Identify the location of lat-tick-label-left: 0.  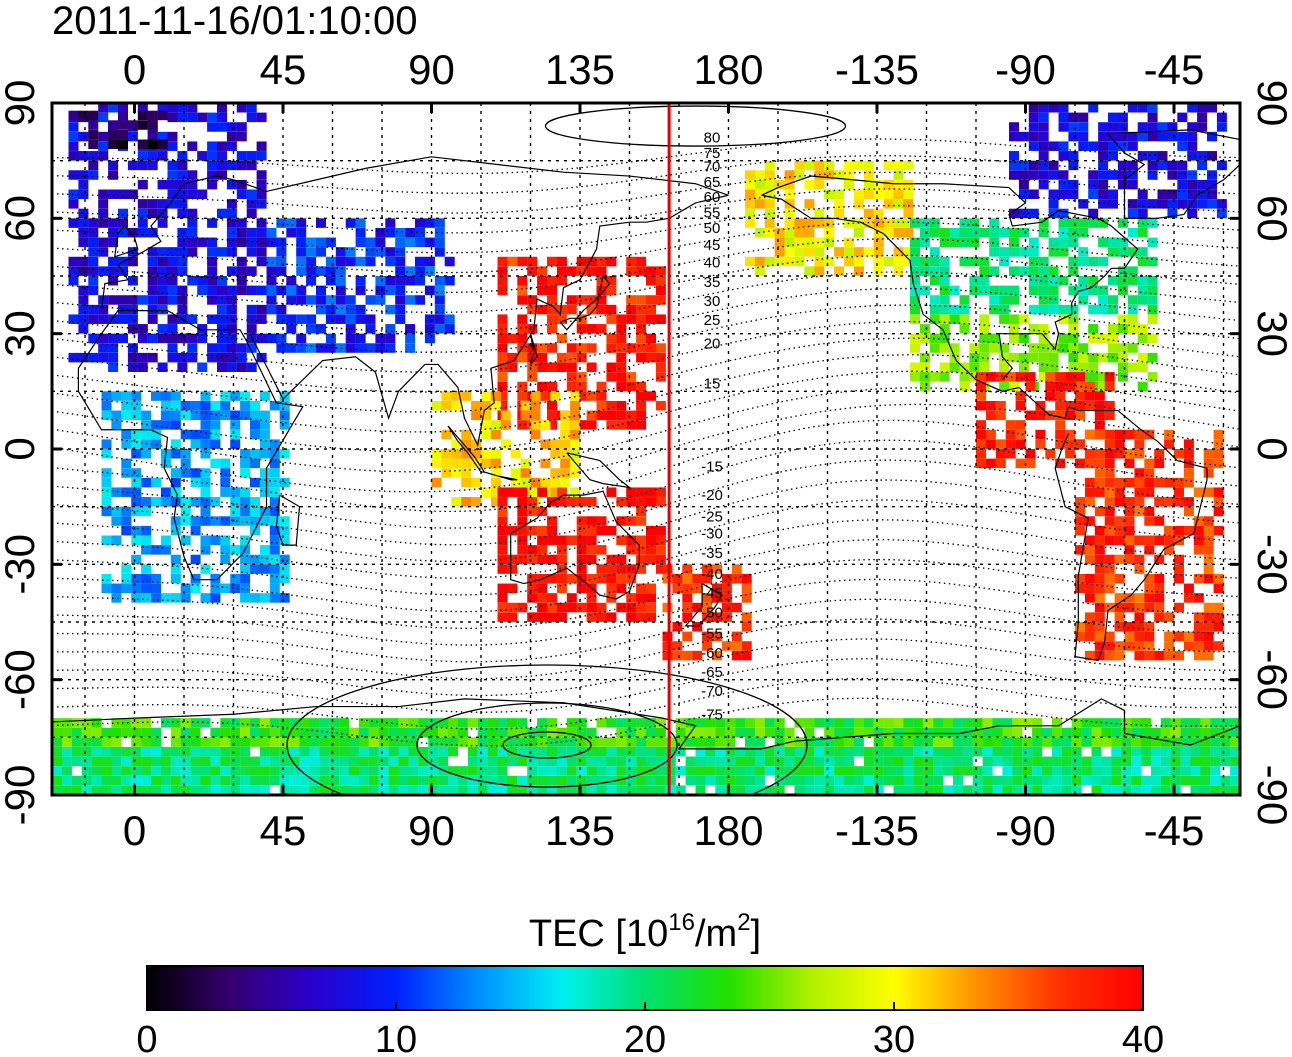
(21, 448).